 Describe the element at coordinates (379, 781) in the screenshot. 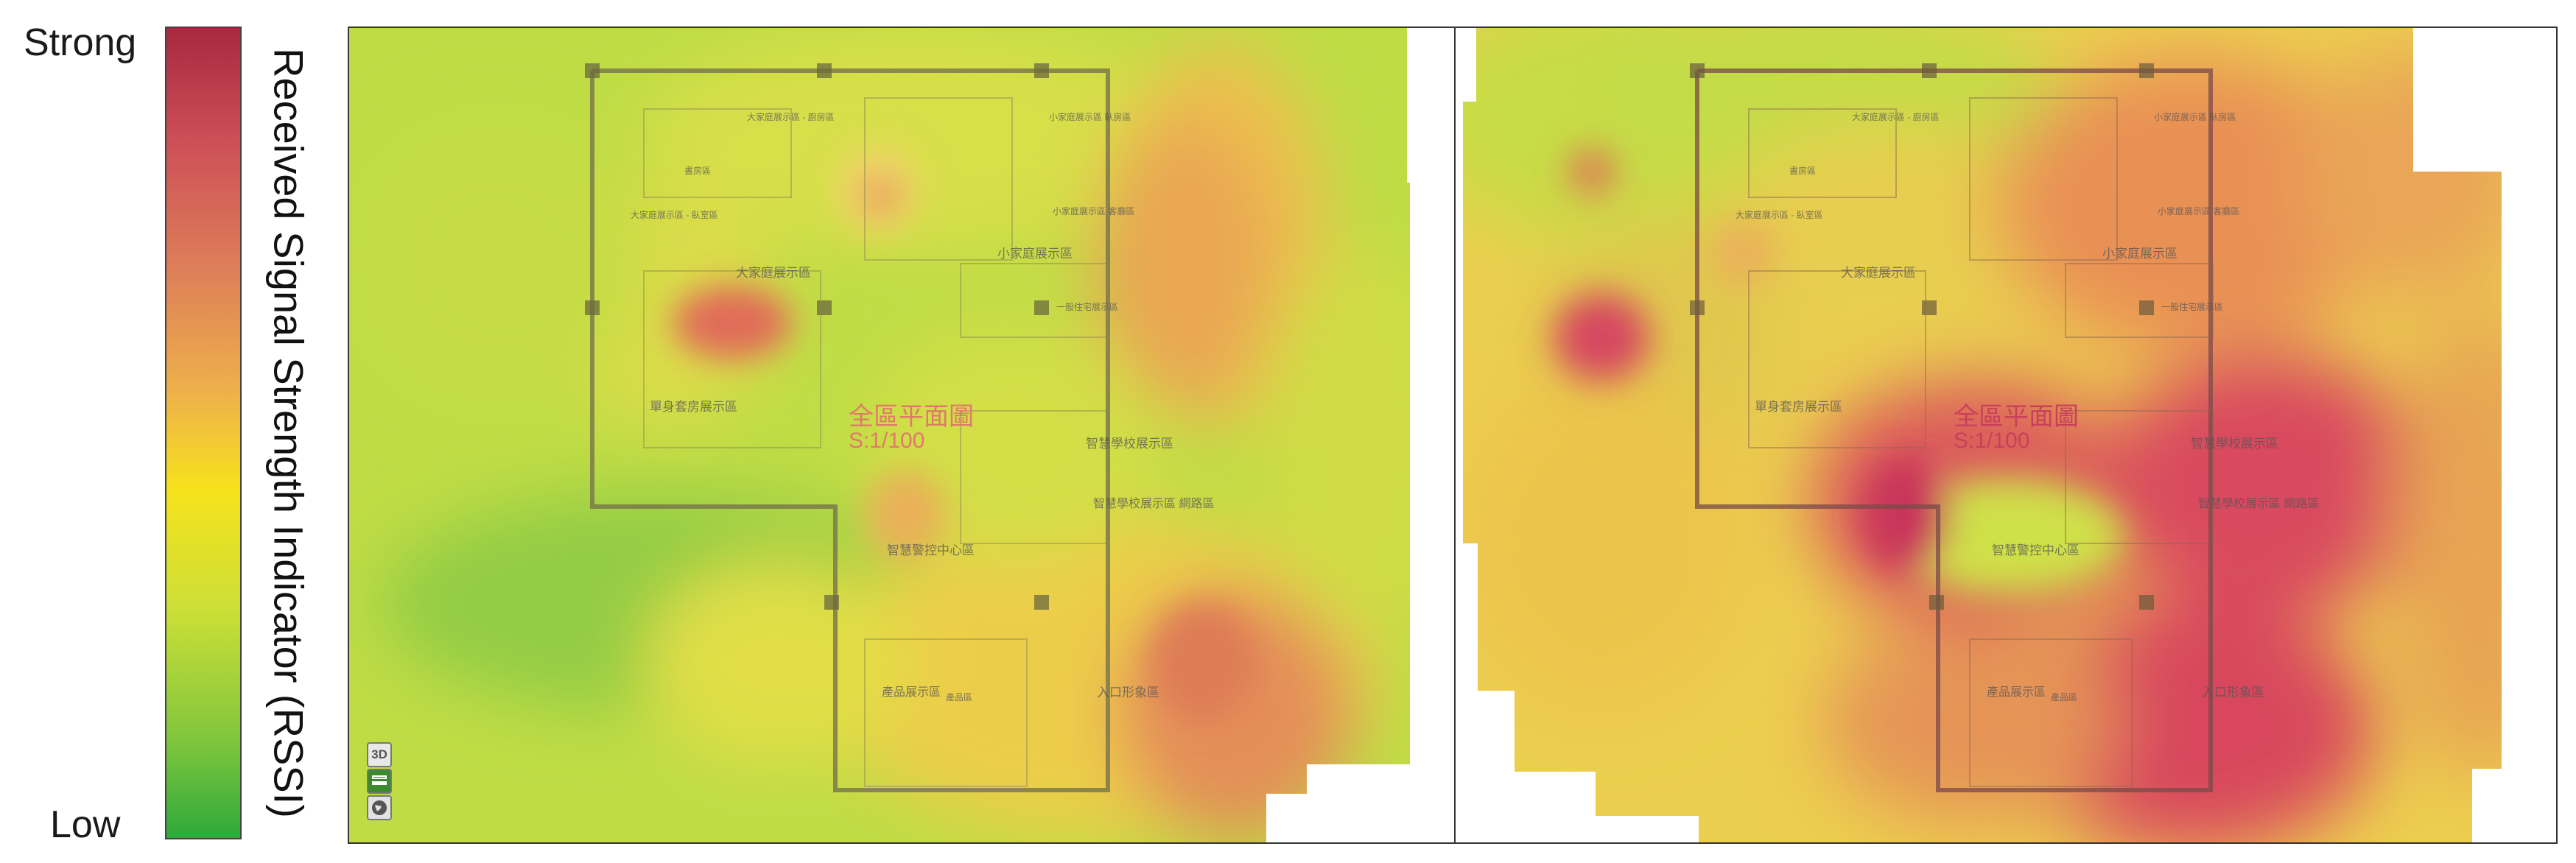

I see `layers-icon` at that location.